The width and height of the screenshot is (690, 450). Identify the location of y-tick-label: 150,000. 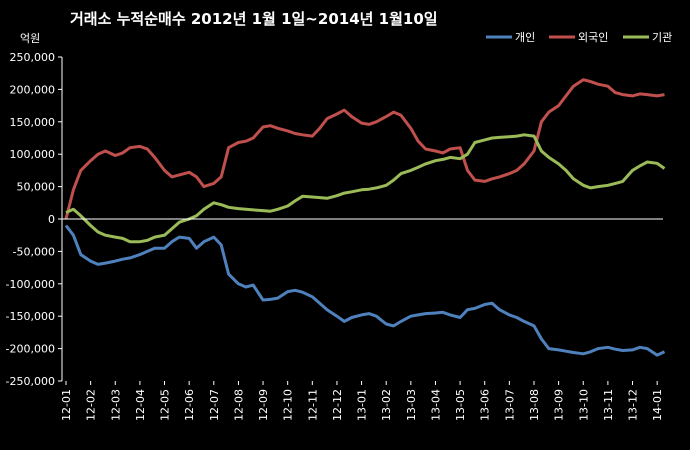
(33, 122).